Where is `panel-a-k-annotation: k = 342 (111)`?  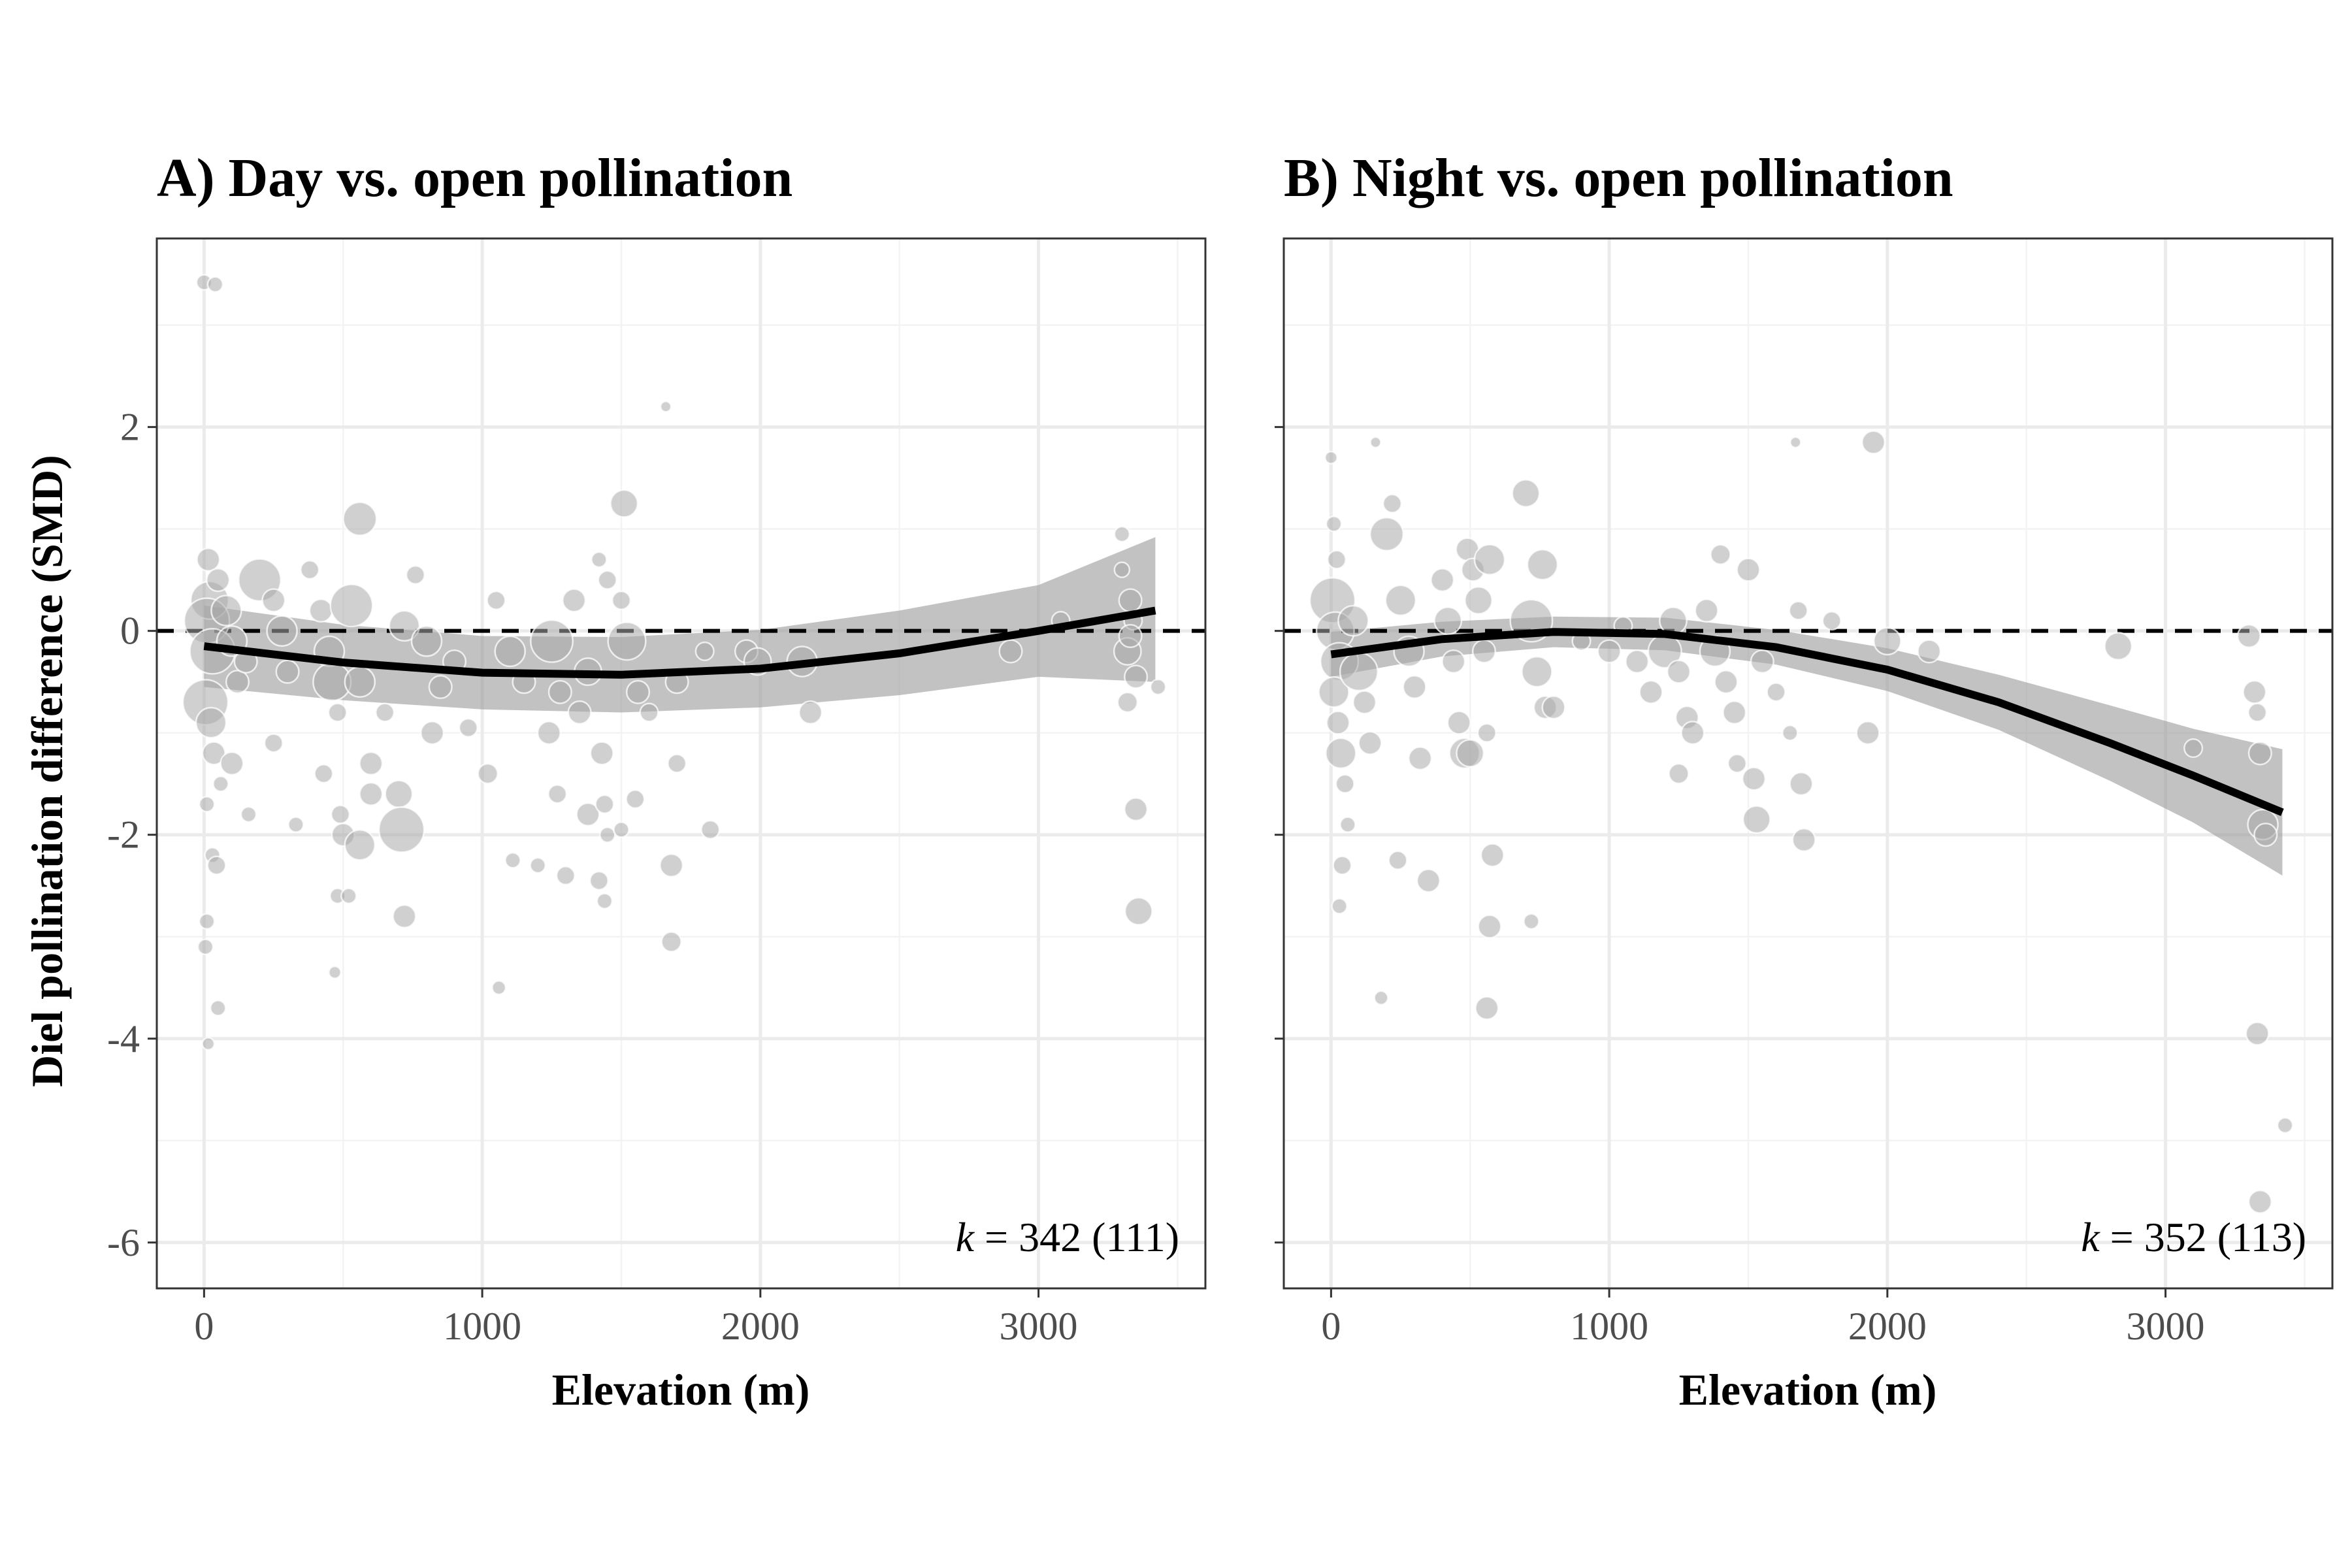
panel-a-k-annotation: k = 342 (111) is located at coordinates (1067, 1237).